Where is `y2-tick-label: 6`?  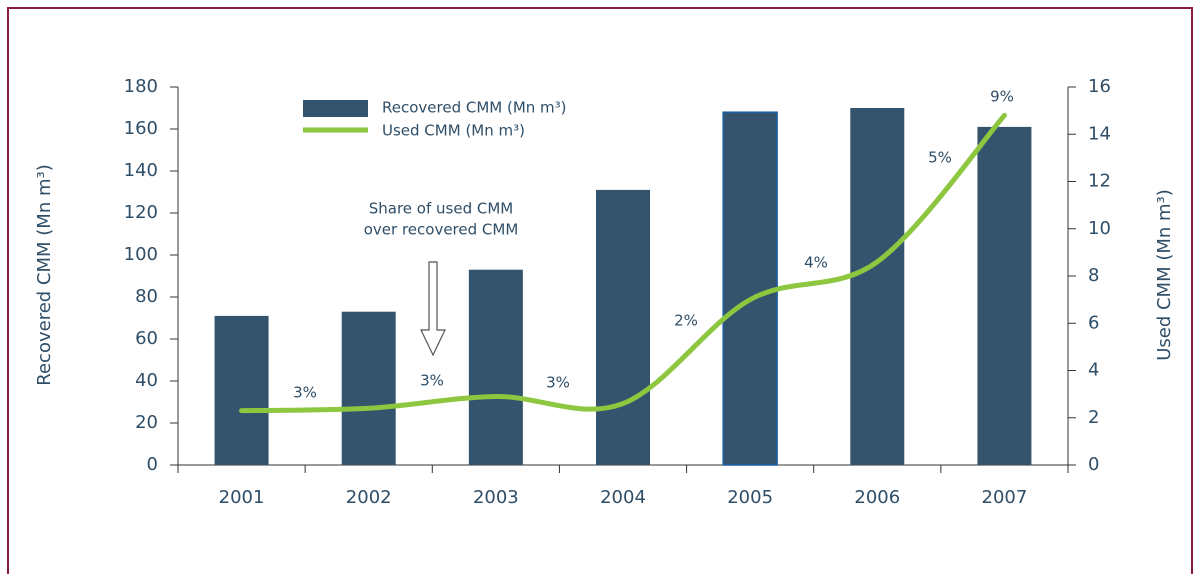
y2-tick-label: 6 is located at coordinates (1093, 322).